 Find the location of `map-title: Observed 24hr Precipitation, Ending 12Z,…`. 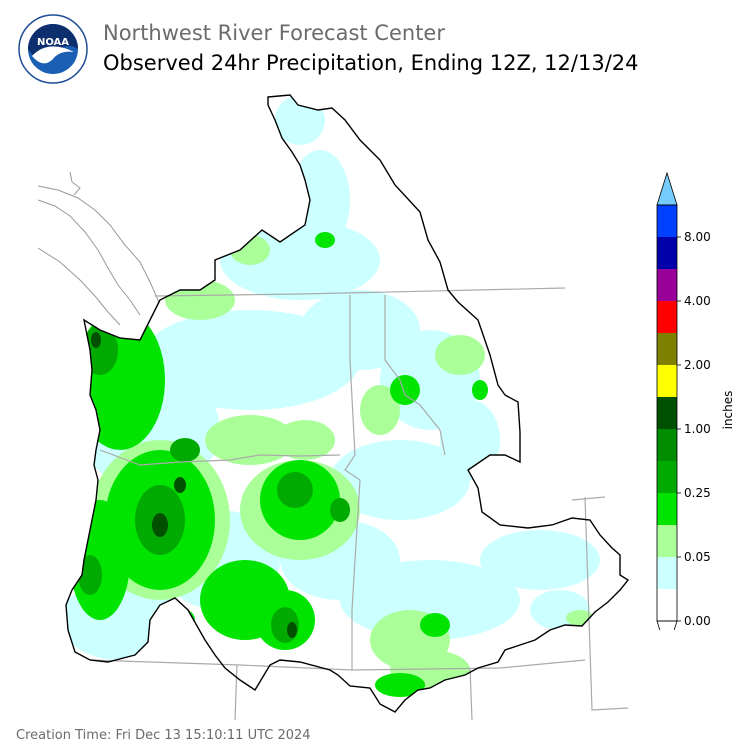

map-title: Observed 24hr Precipitation, Ending 12Z,… is located at coordinates (371, 63).